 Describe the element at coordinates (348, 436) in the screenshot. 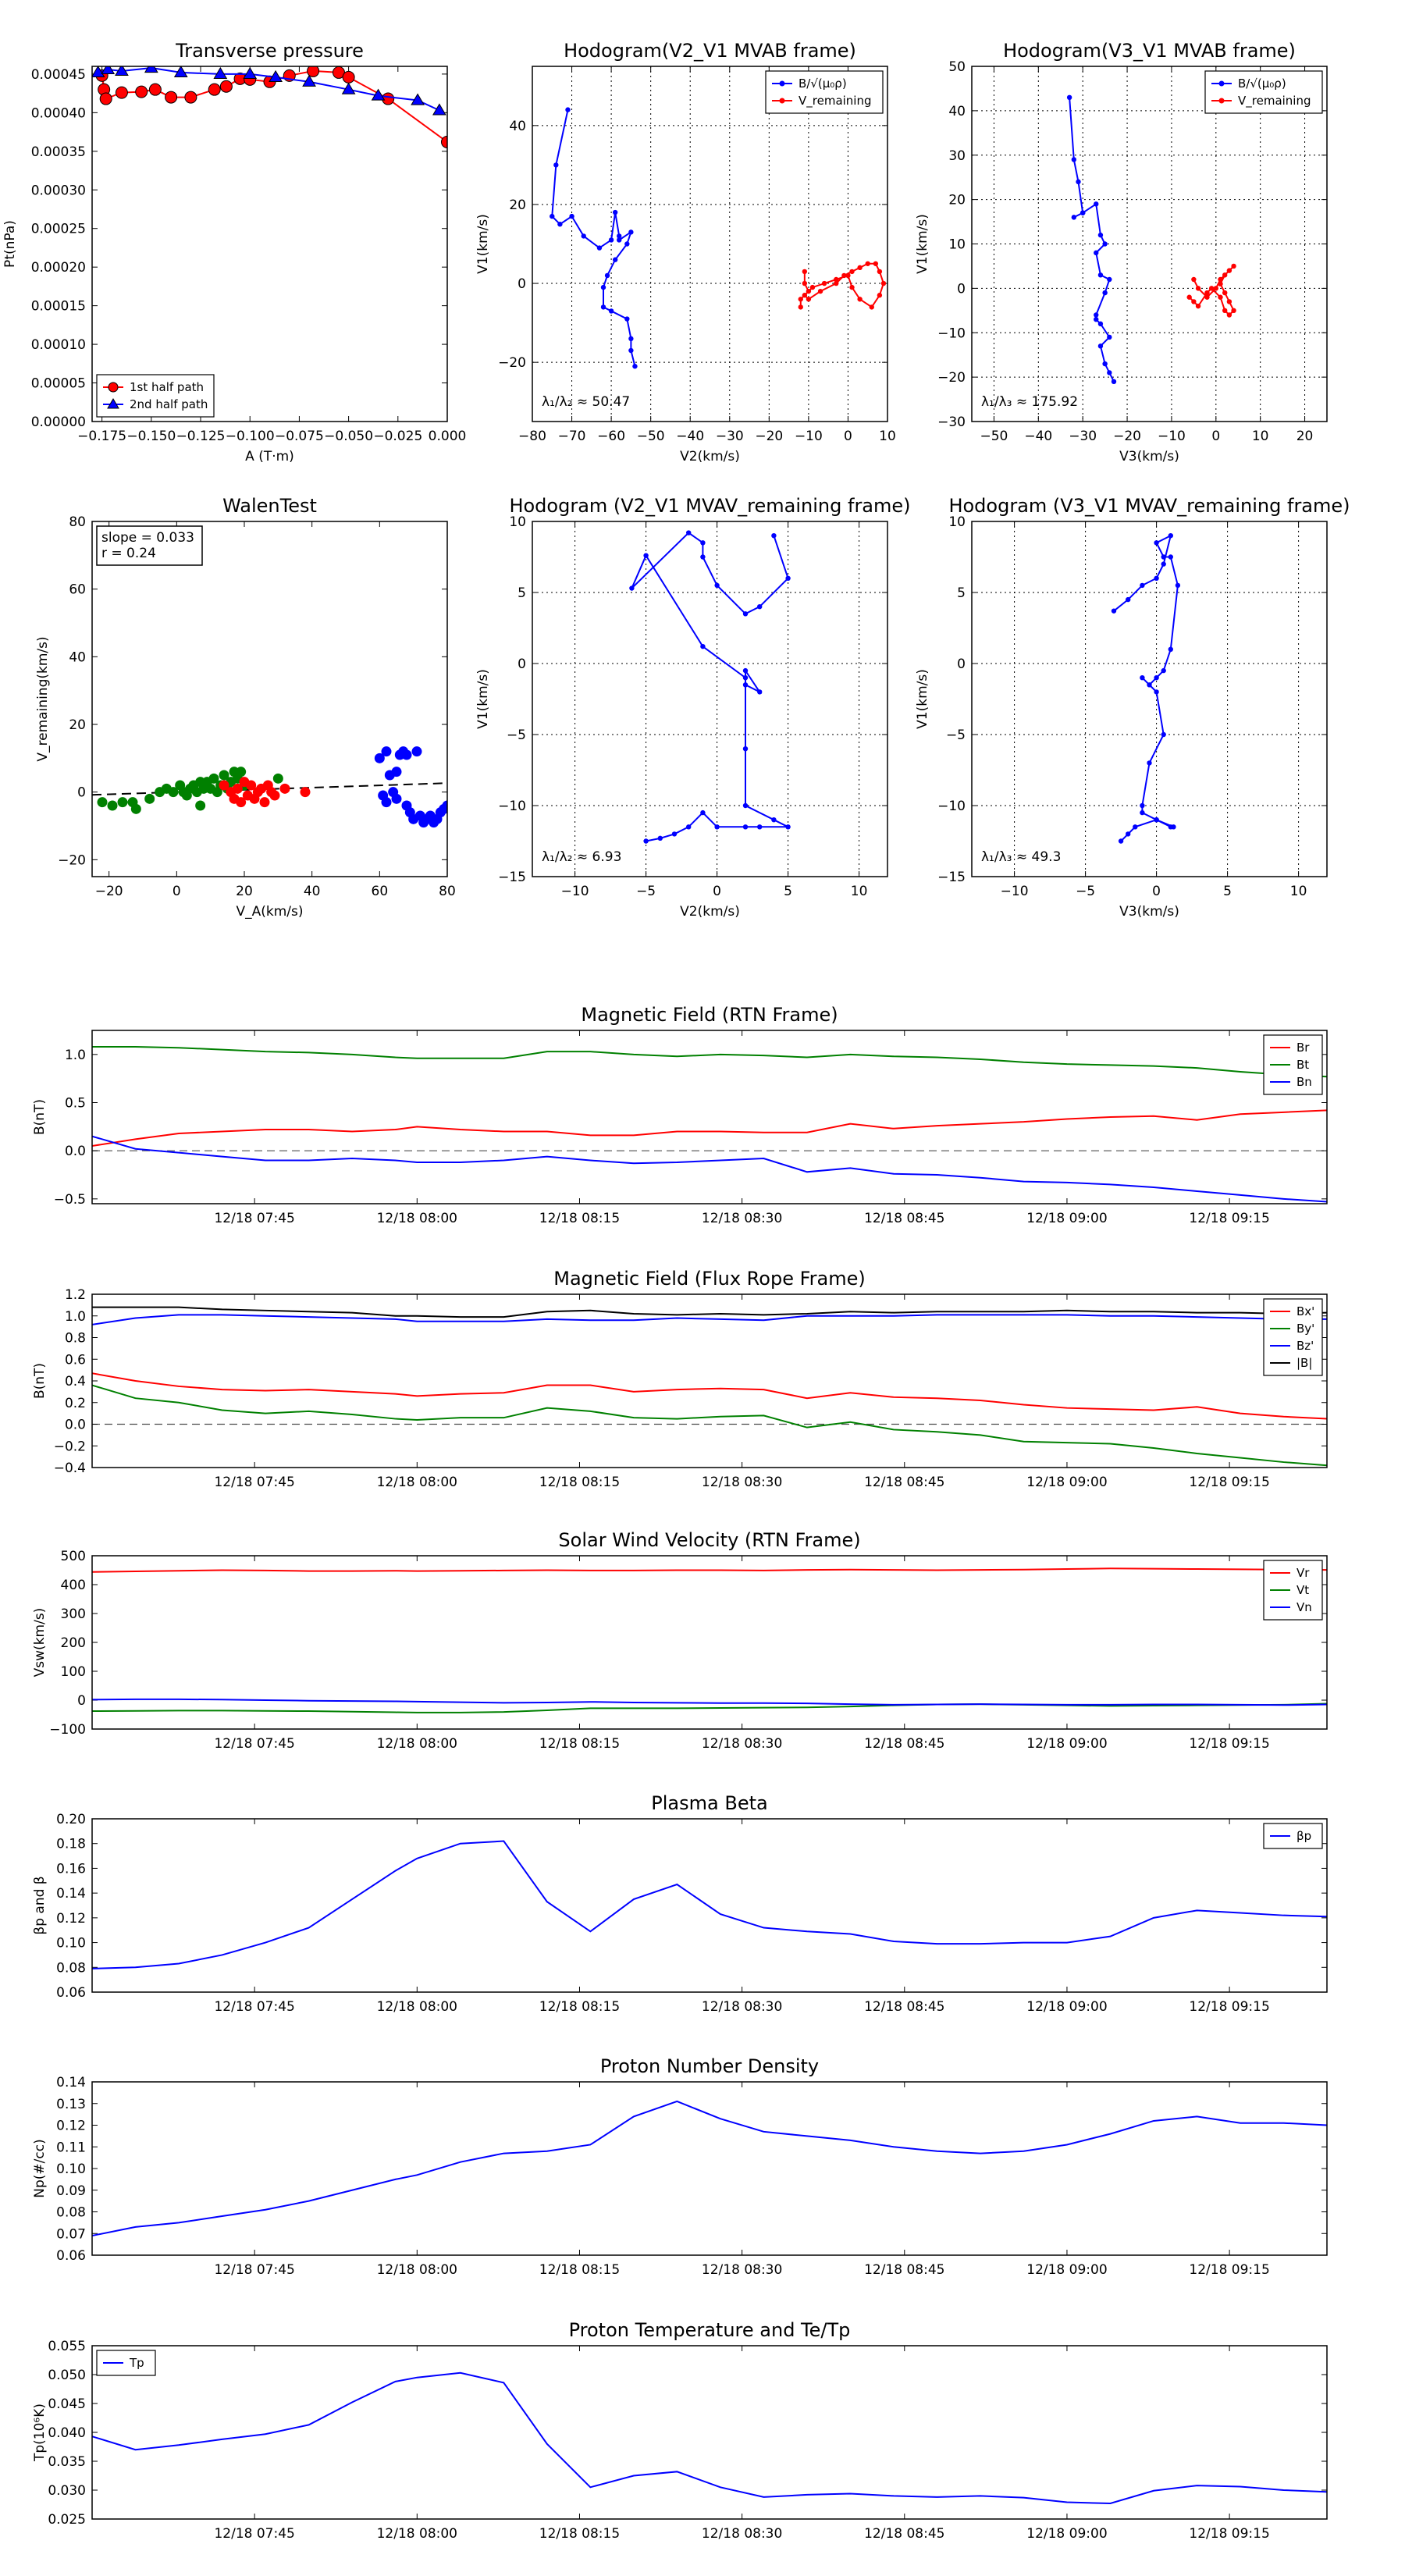

I see `x-tick-label: −0.050` at that location.